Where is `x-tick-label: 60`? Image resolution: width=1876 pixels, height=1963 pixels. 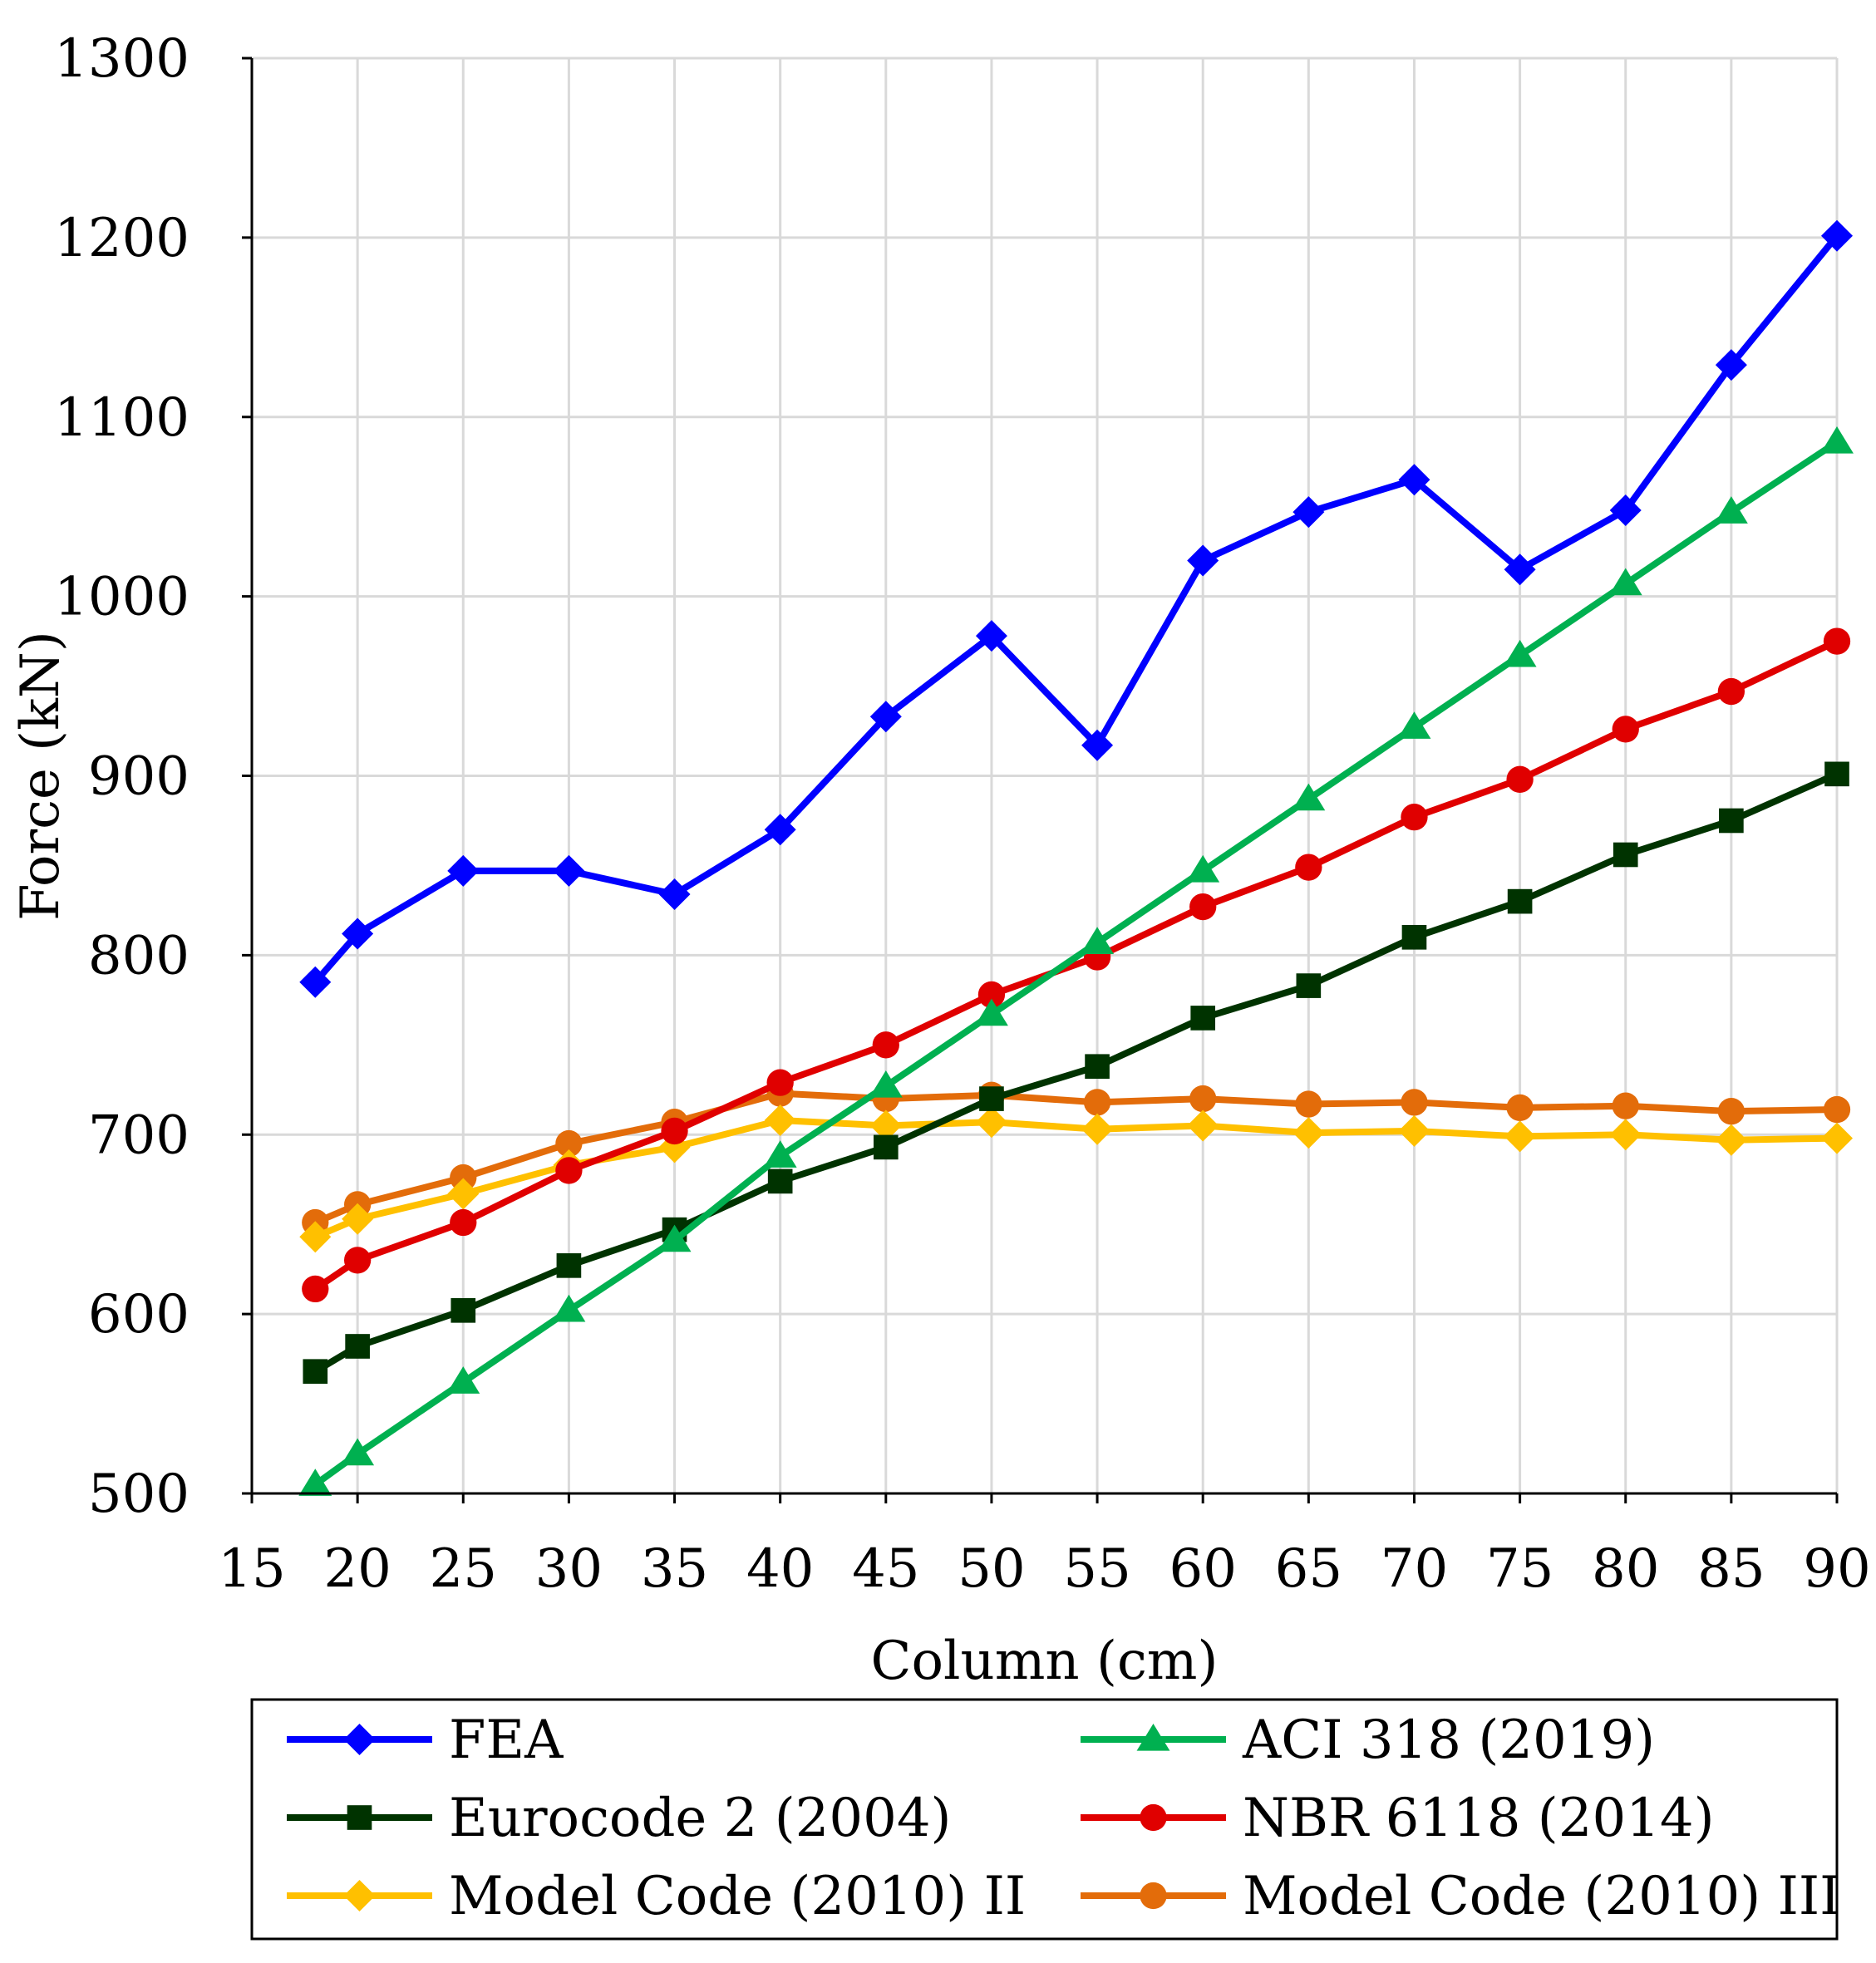
x-tick-label: 60 is located at coordinates (1202, 1569).